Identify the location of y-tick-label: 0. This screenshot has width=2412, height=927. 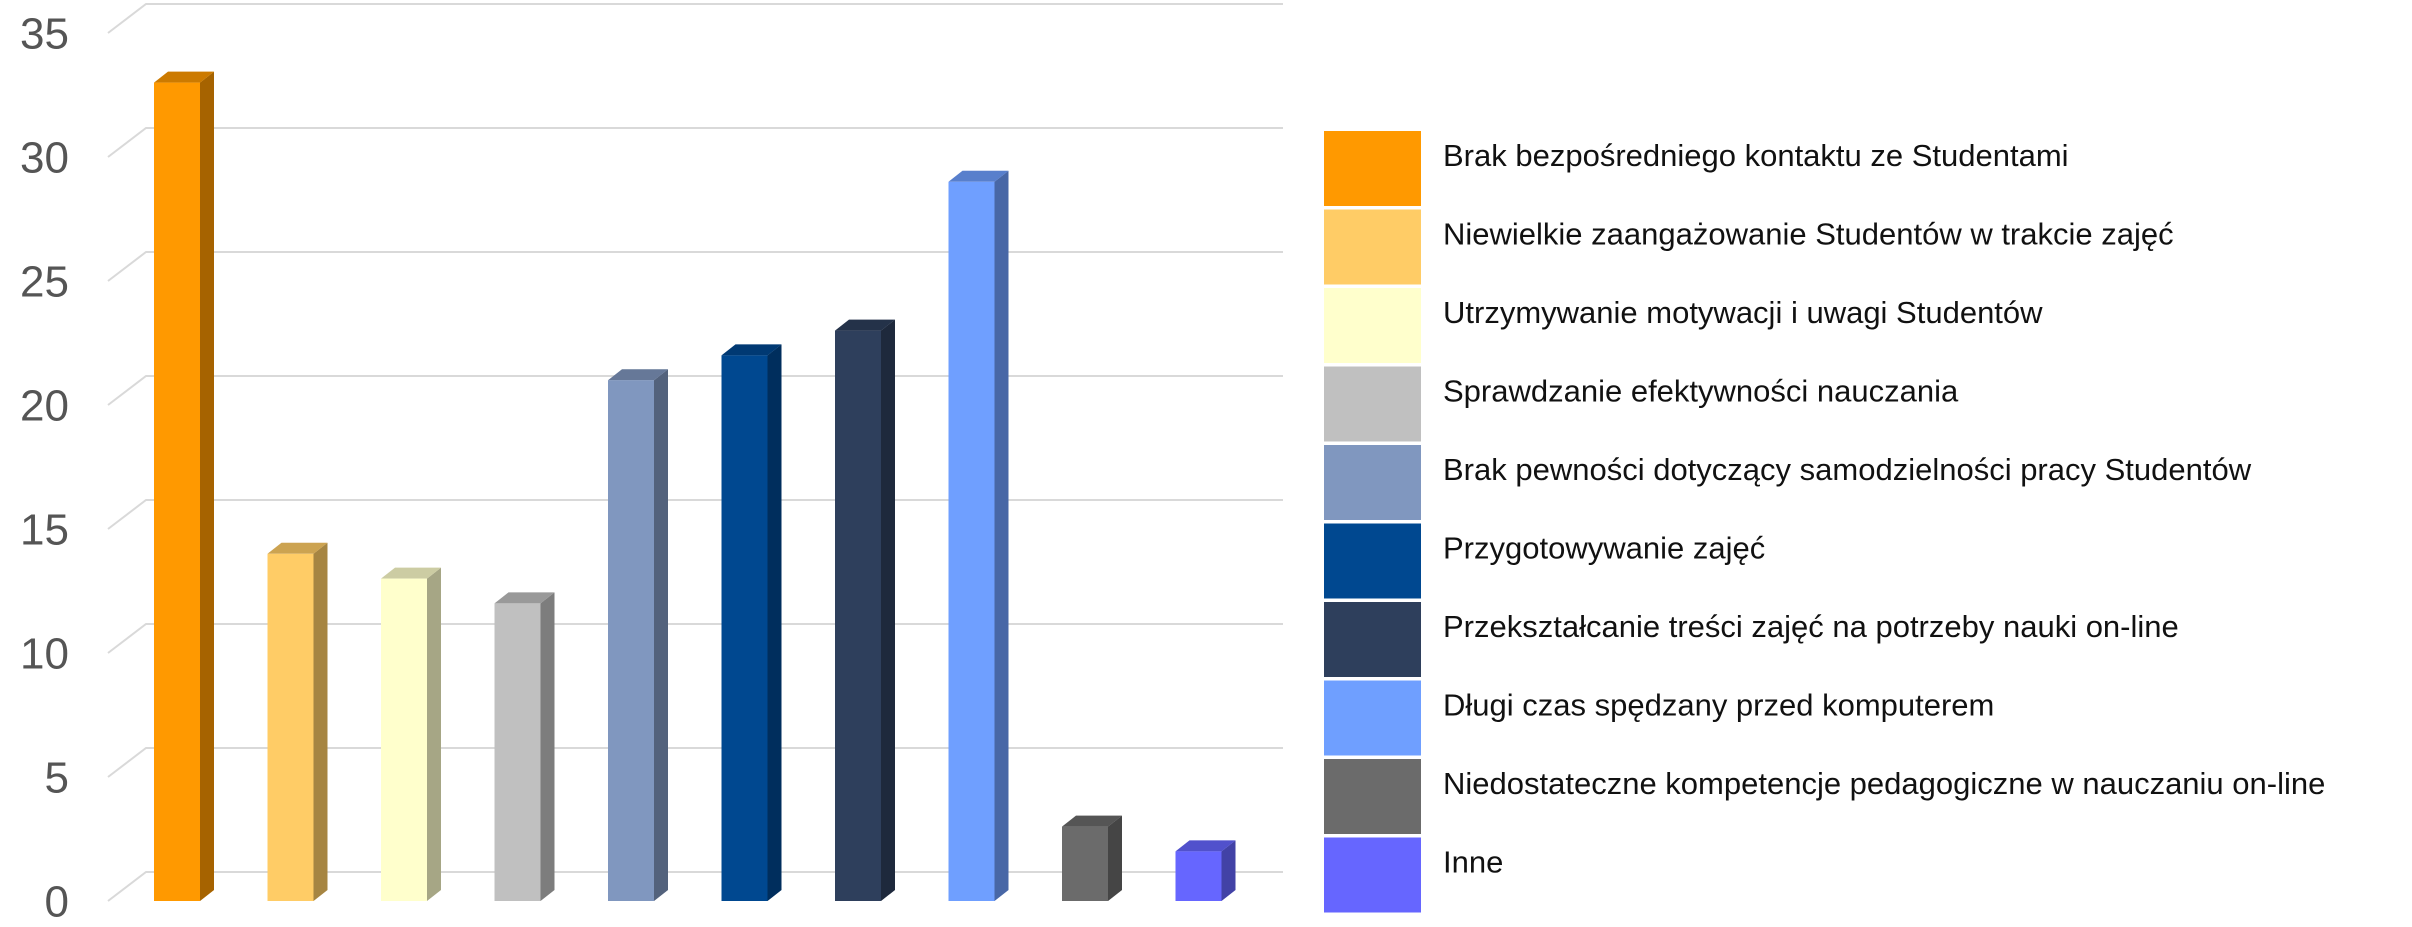
(57, 902).